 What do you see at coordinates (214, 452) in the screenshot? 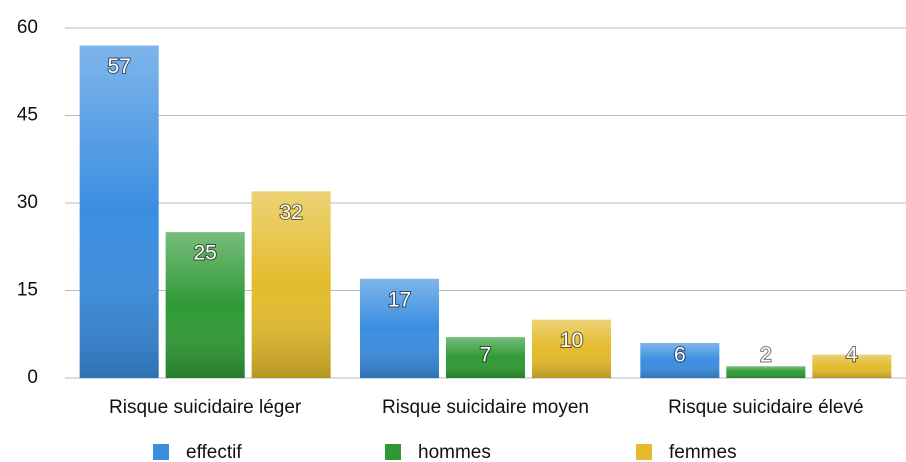
I see `legend-label: effectif` at bounding box center [214, 452].